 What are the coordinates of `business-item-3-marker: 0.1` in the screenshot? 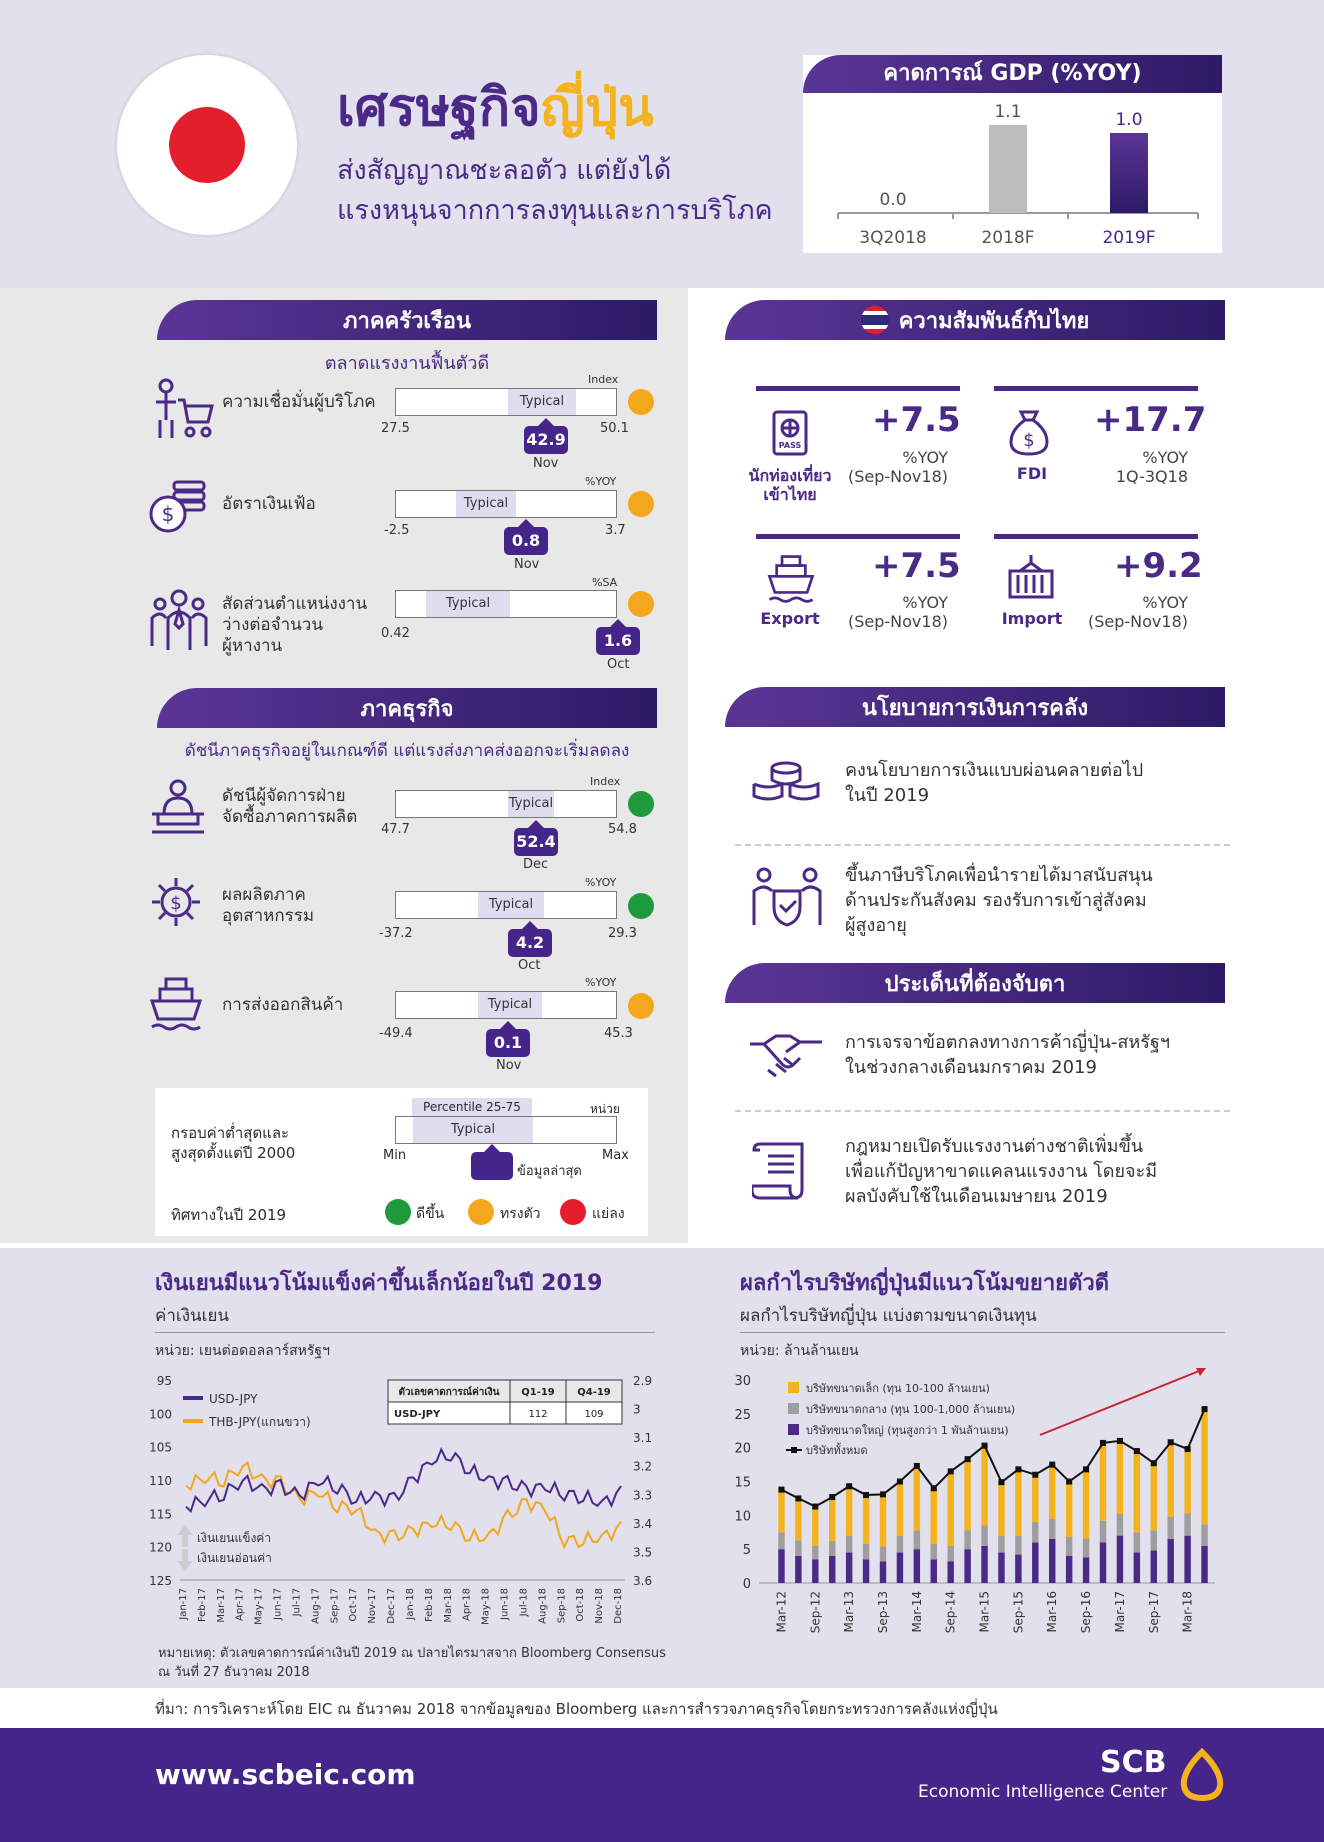 It's located at (508, 1039).